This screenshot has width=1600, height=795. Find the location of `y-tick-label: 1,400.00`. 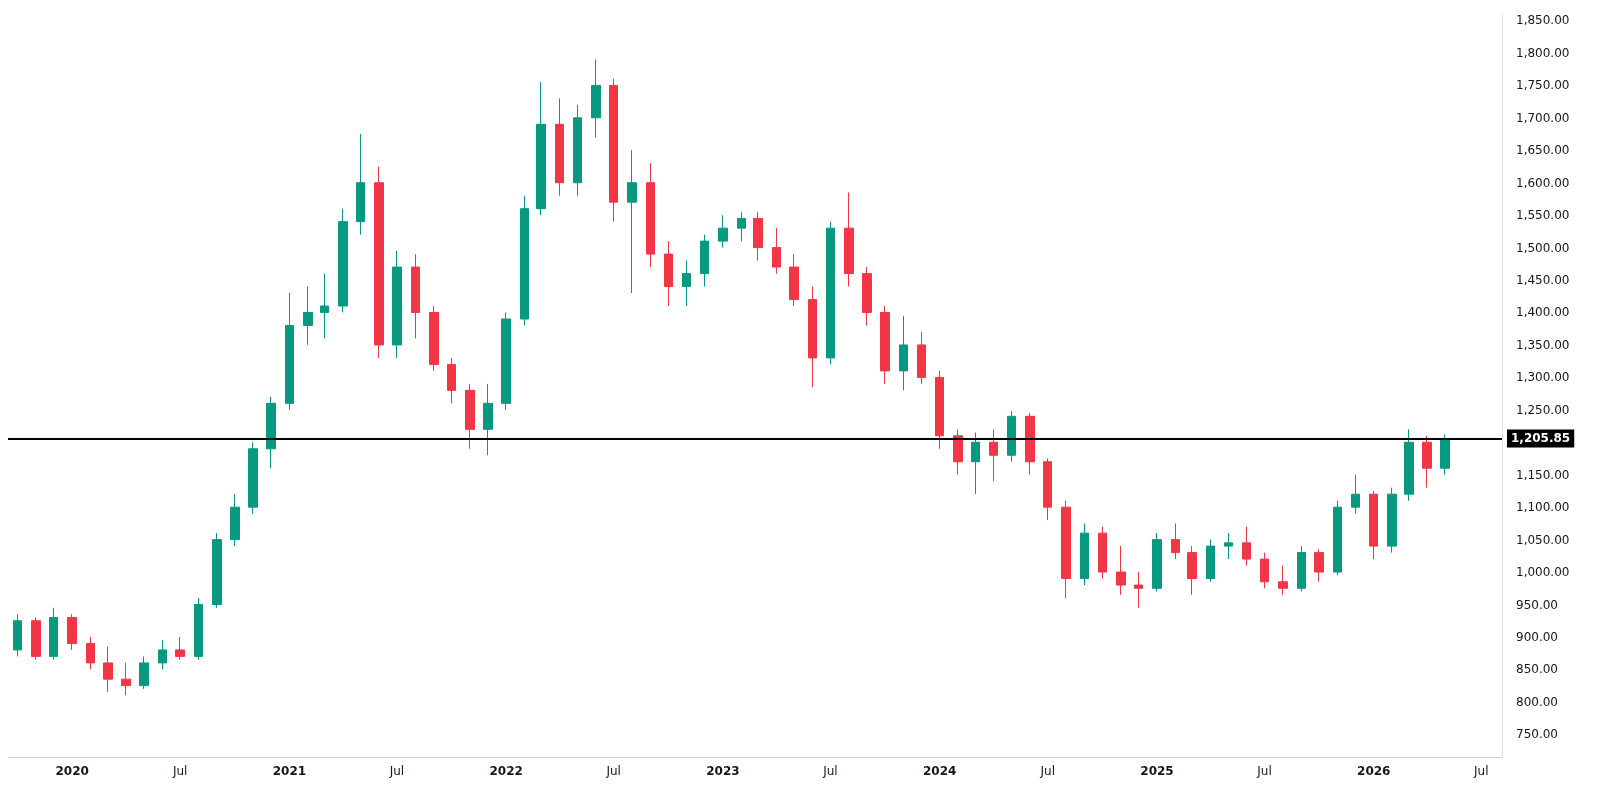

y-tick-label: 1,400.00 is located at coordinates (1543, 312).